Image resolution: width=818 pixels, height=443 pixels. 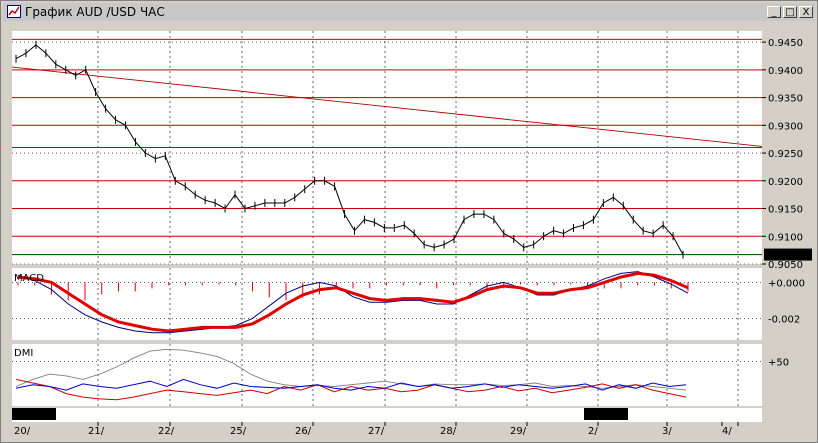 What do you see at coordinates (667, 431) in the screenshot?
I see `time-axis-label: 3/` at bounding box center [667, 431].